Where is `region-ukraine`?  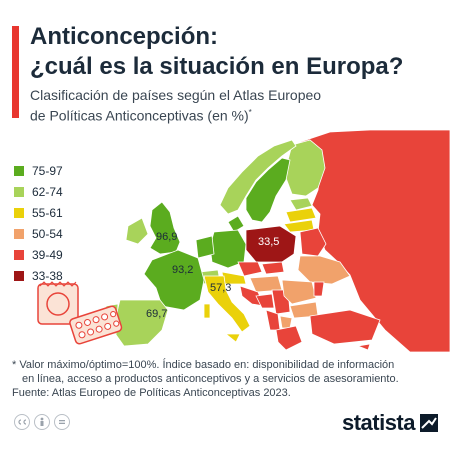
region-ukraine is located at coordinates (324, 270).